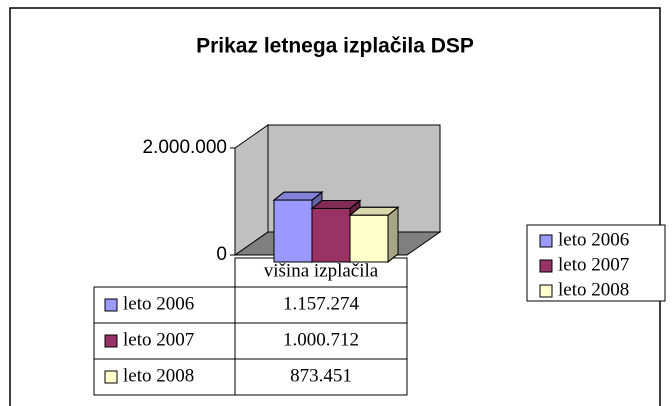  What do you see at coordinates (321, 375) in the screenshot?
I see `table-value: 873.451` at bounding box center [321, 375].